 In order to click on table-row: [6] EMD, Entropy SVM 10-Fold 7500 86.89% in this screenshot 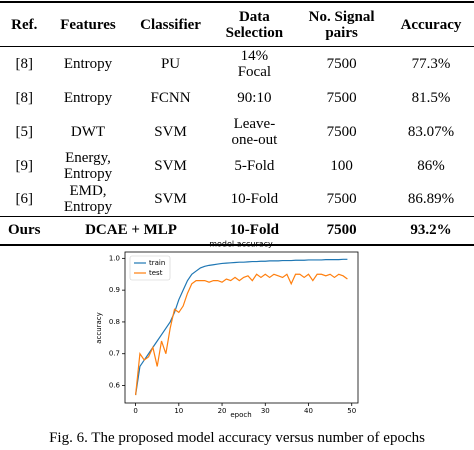, I will do `click(237, 200)`.